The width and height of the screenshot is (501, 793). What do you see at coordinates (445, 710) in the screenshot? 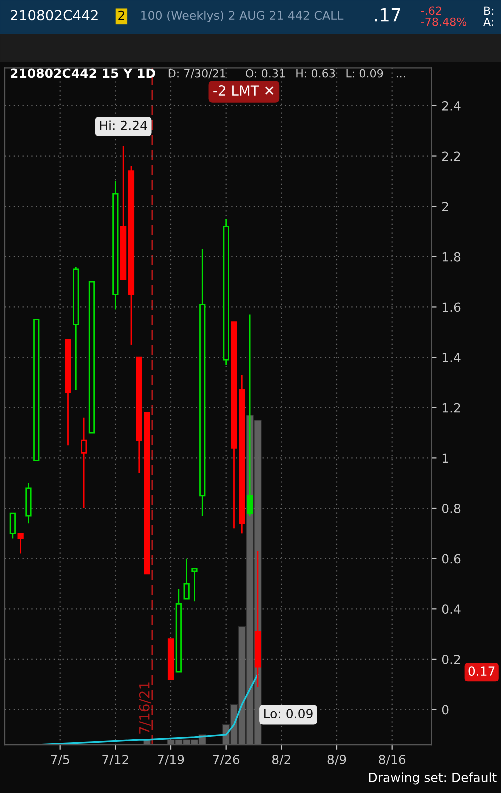
I see `y-tick-label: 0` at bounding box center [445, 710].